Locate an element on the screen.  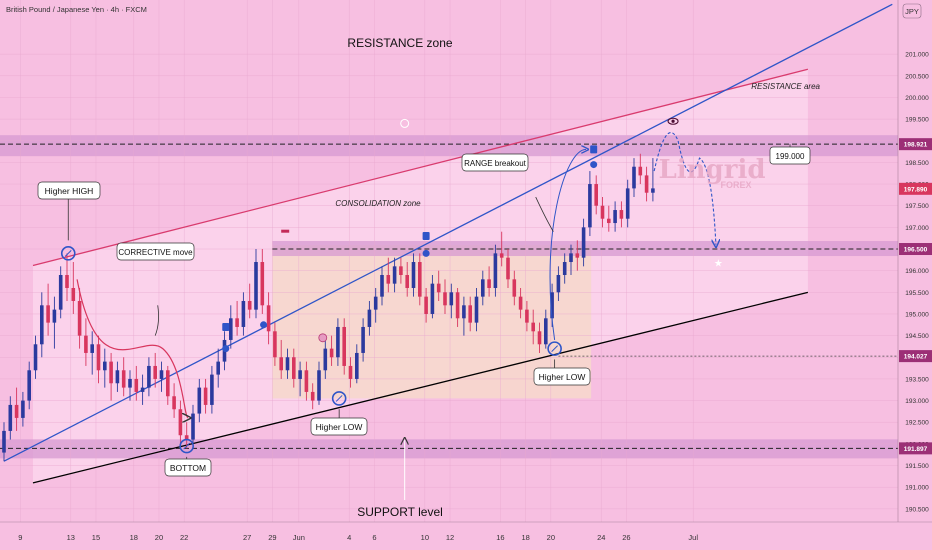
price-tick-label: 198.500 is located at coordinates (917, 163).